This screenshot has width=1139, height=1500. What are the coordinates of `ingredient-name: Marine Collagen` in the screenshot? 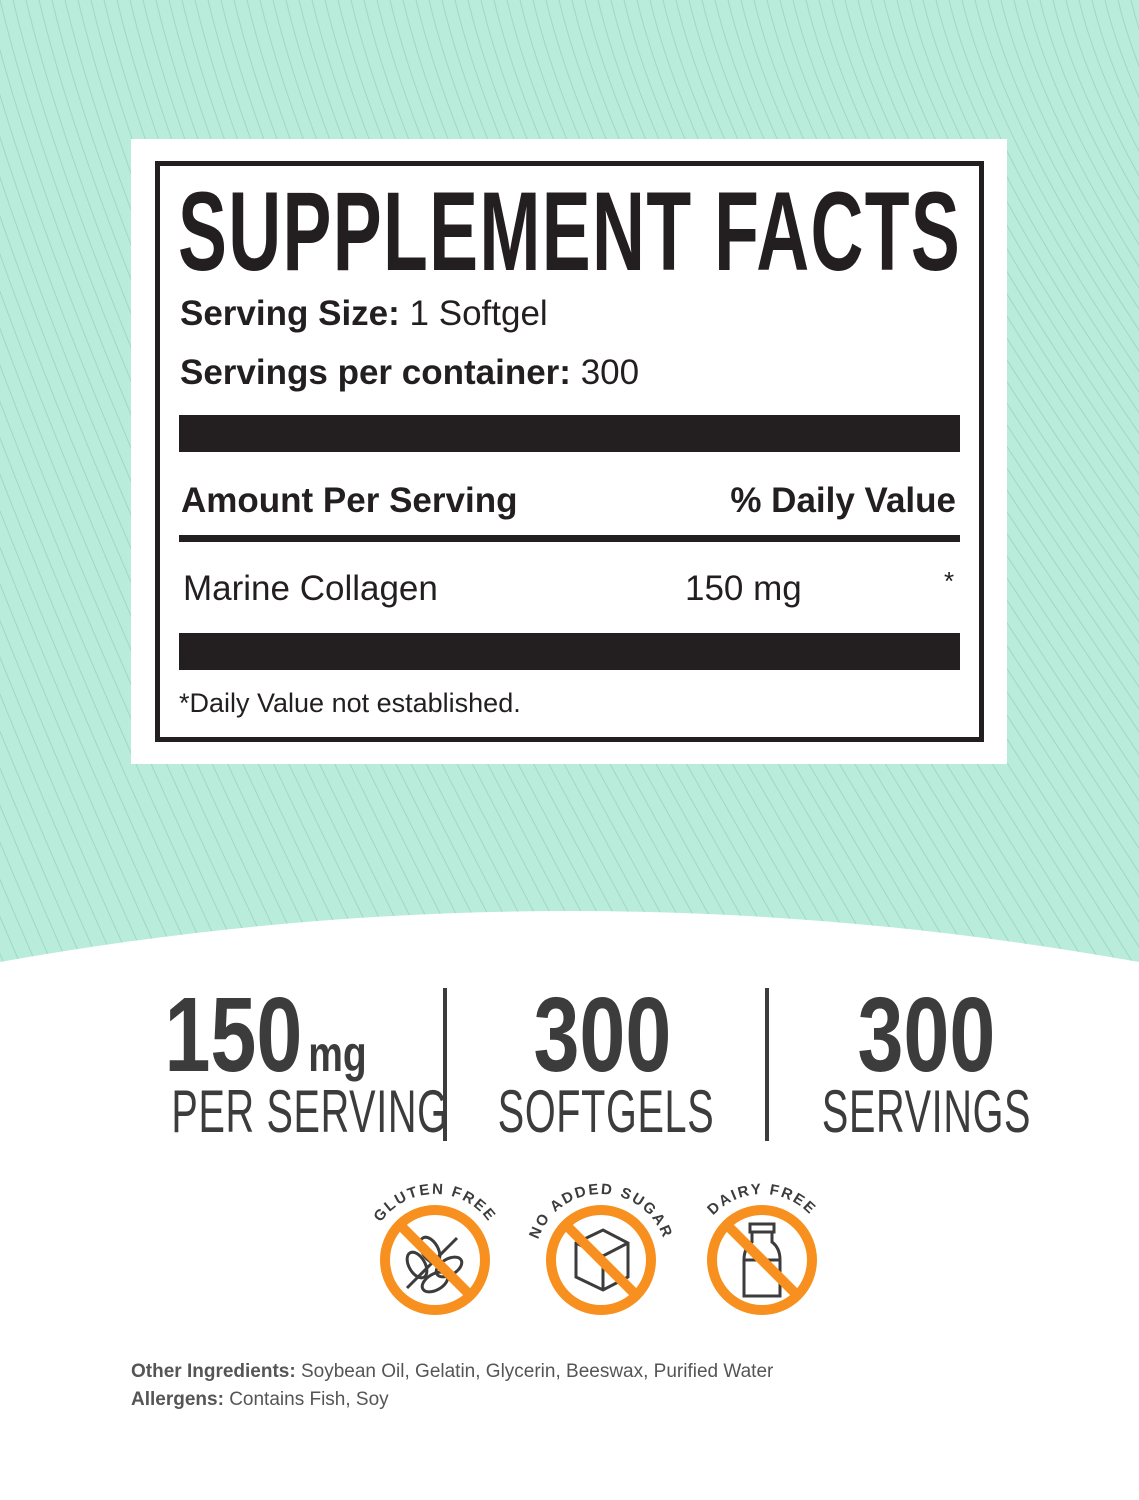 It's located at (310, 588).